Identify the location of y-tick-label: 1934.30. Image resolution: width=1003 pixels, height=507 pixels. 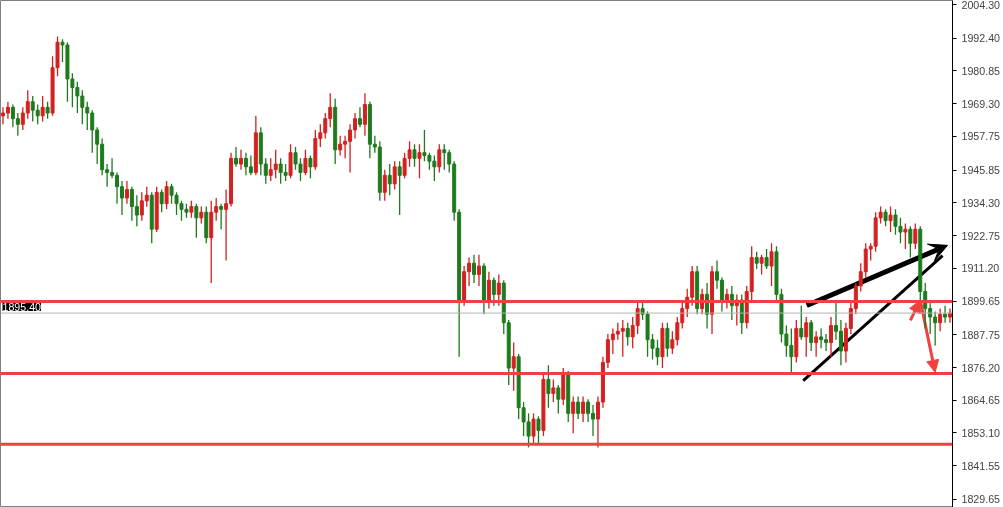
(981, 202).